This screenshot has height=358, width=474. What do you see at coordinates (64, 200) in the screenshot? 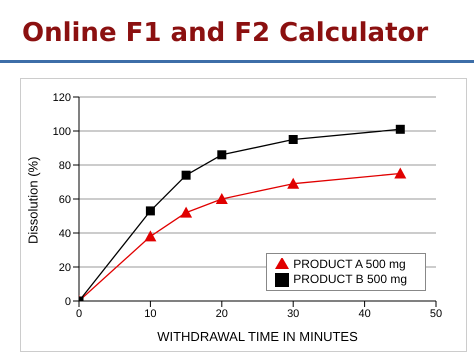
I see `y-tick-label: 60` at bounding box center [64, 200].